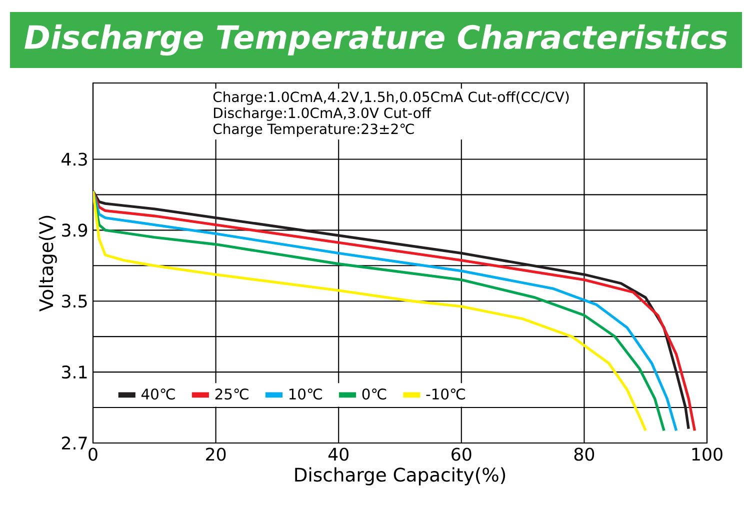 The height and width of the screenshot is (516, 744). I want to click on legend-label: 0℃, so click(374, 394).